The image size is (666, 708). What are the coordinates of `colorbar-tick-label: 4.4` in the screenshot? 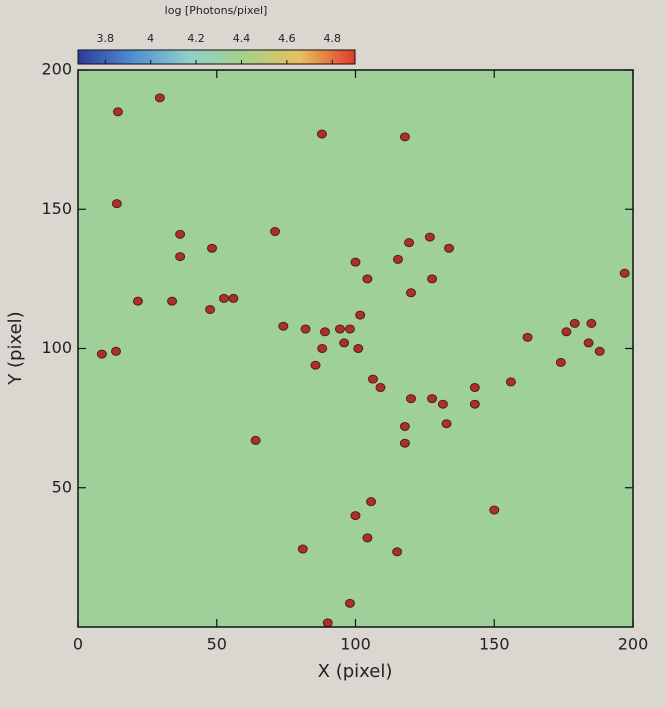 It's located at (242, 38).